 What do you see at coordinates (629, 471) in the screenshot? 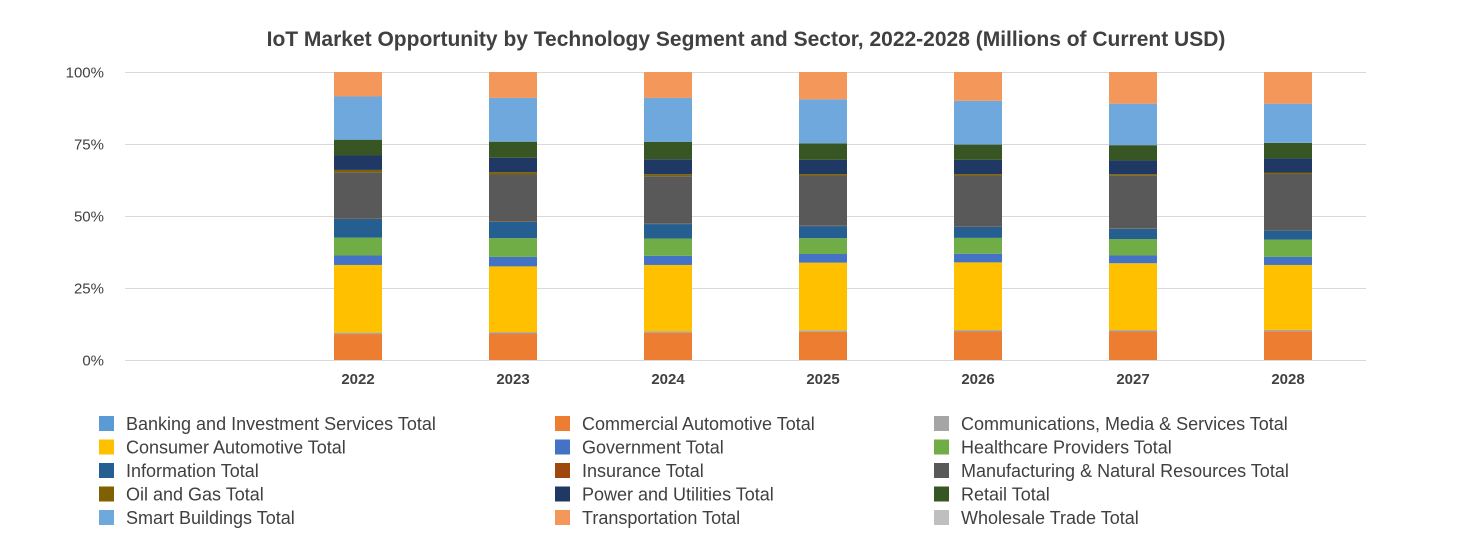
I see `legend-item: Insurance Total` at bounding box center [629, 471].